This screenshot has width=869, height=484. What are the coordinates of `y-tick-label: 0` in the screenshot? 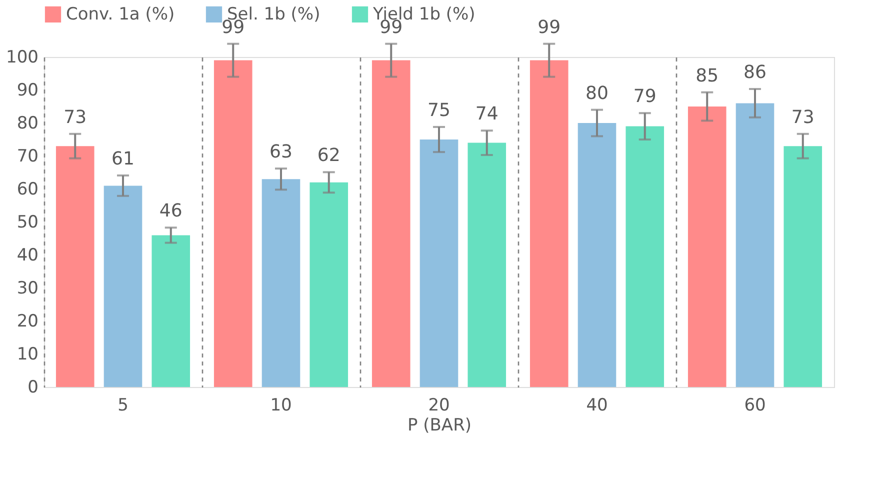 It's located at (33, 388).